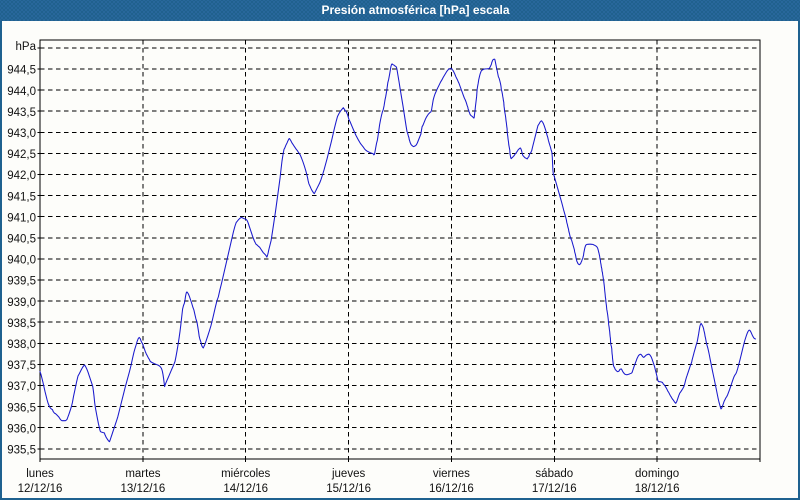  I want to click on svg-text: lunes, so click(40, 474).